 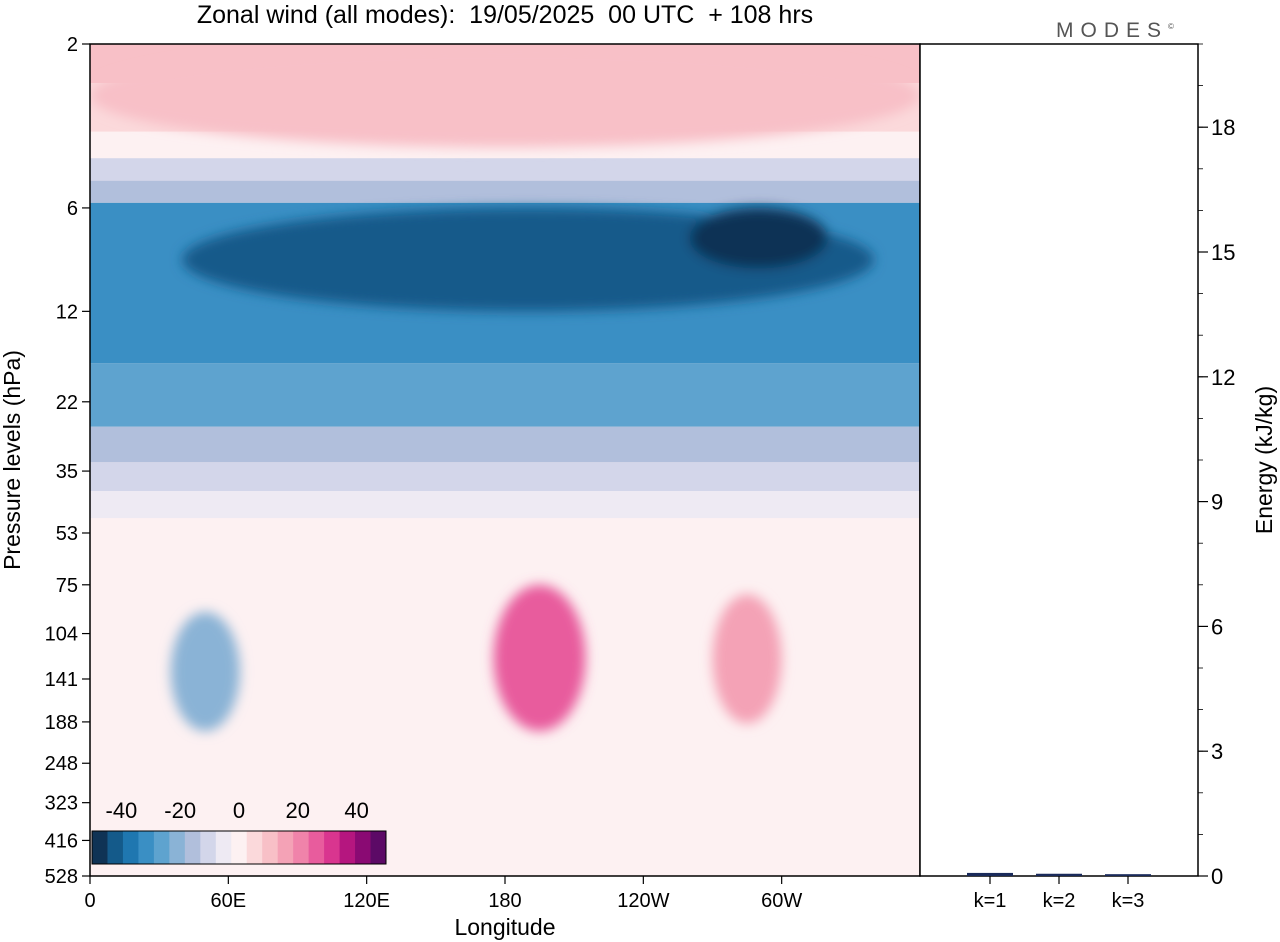 I want to click on x-tick-label: 60E, so click(x=229, y=901).